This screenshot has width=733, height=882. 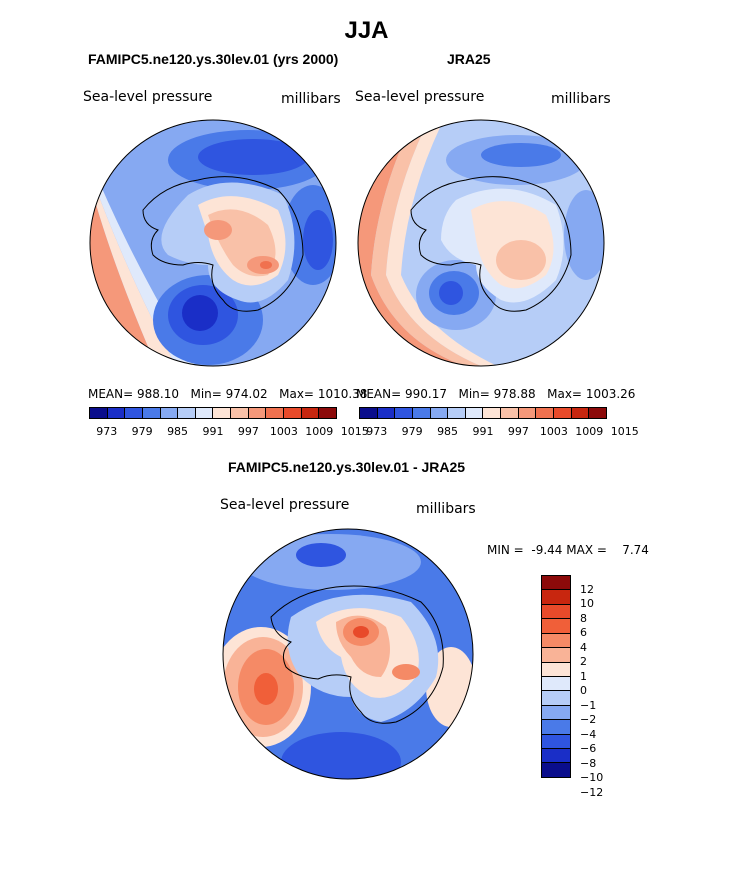 What do you see at coordinates (587, 589) in the screenshot?
I see `colorbar-tick-label: 12` at bounding box center [587, 589].